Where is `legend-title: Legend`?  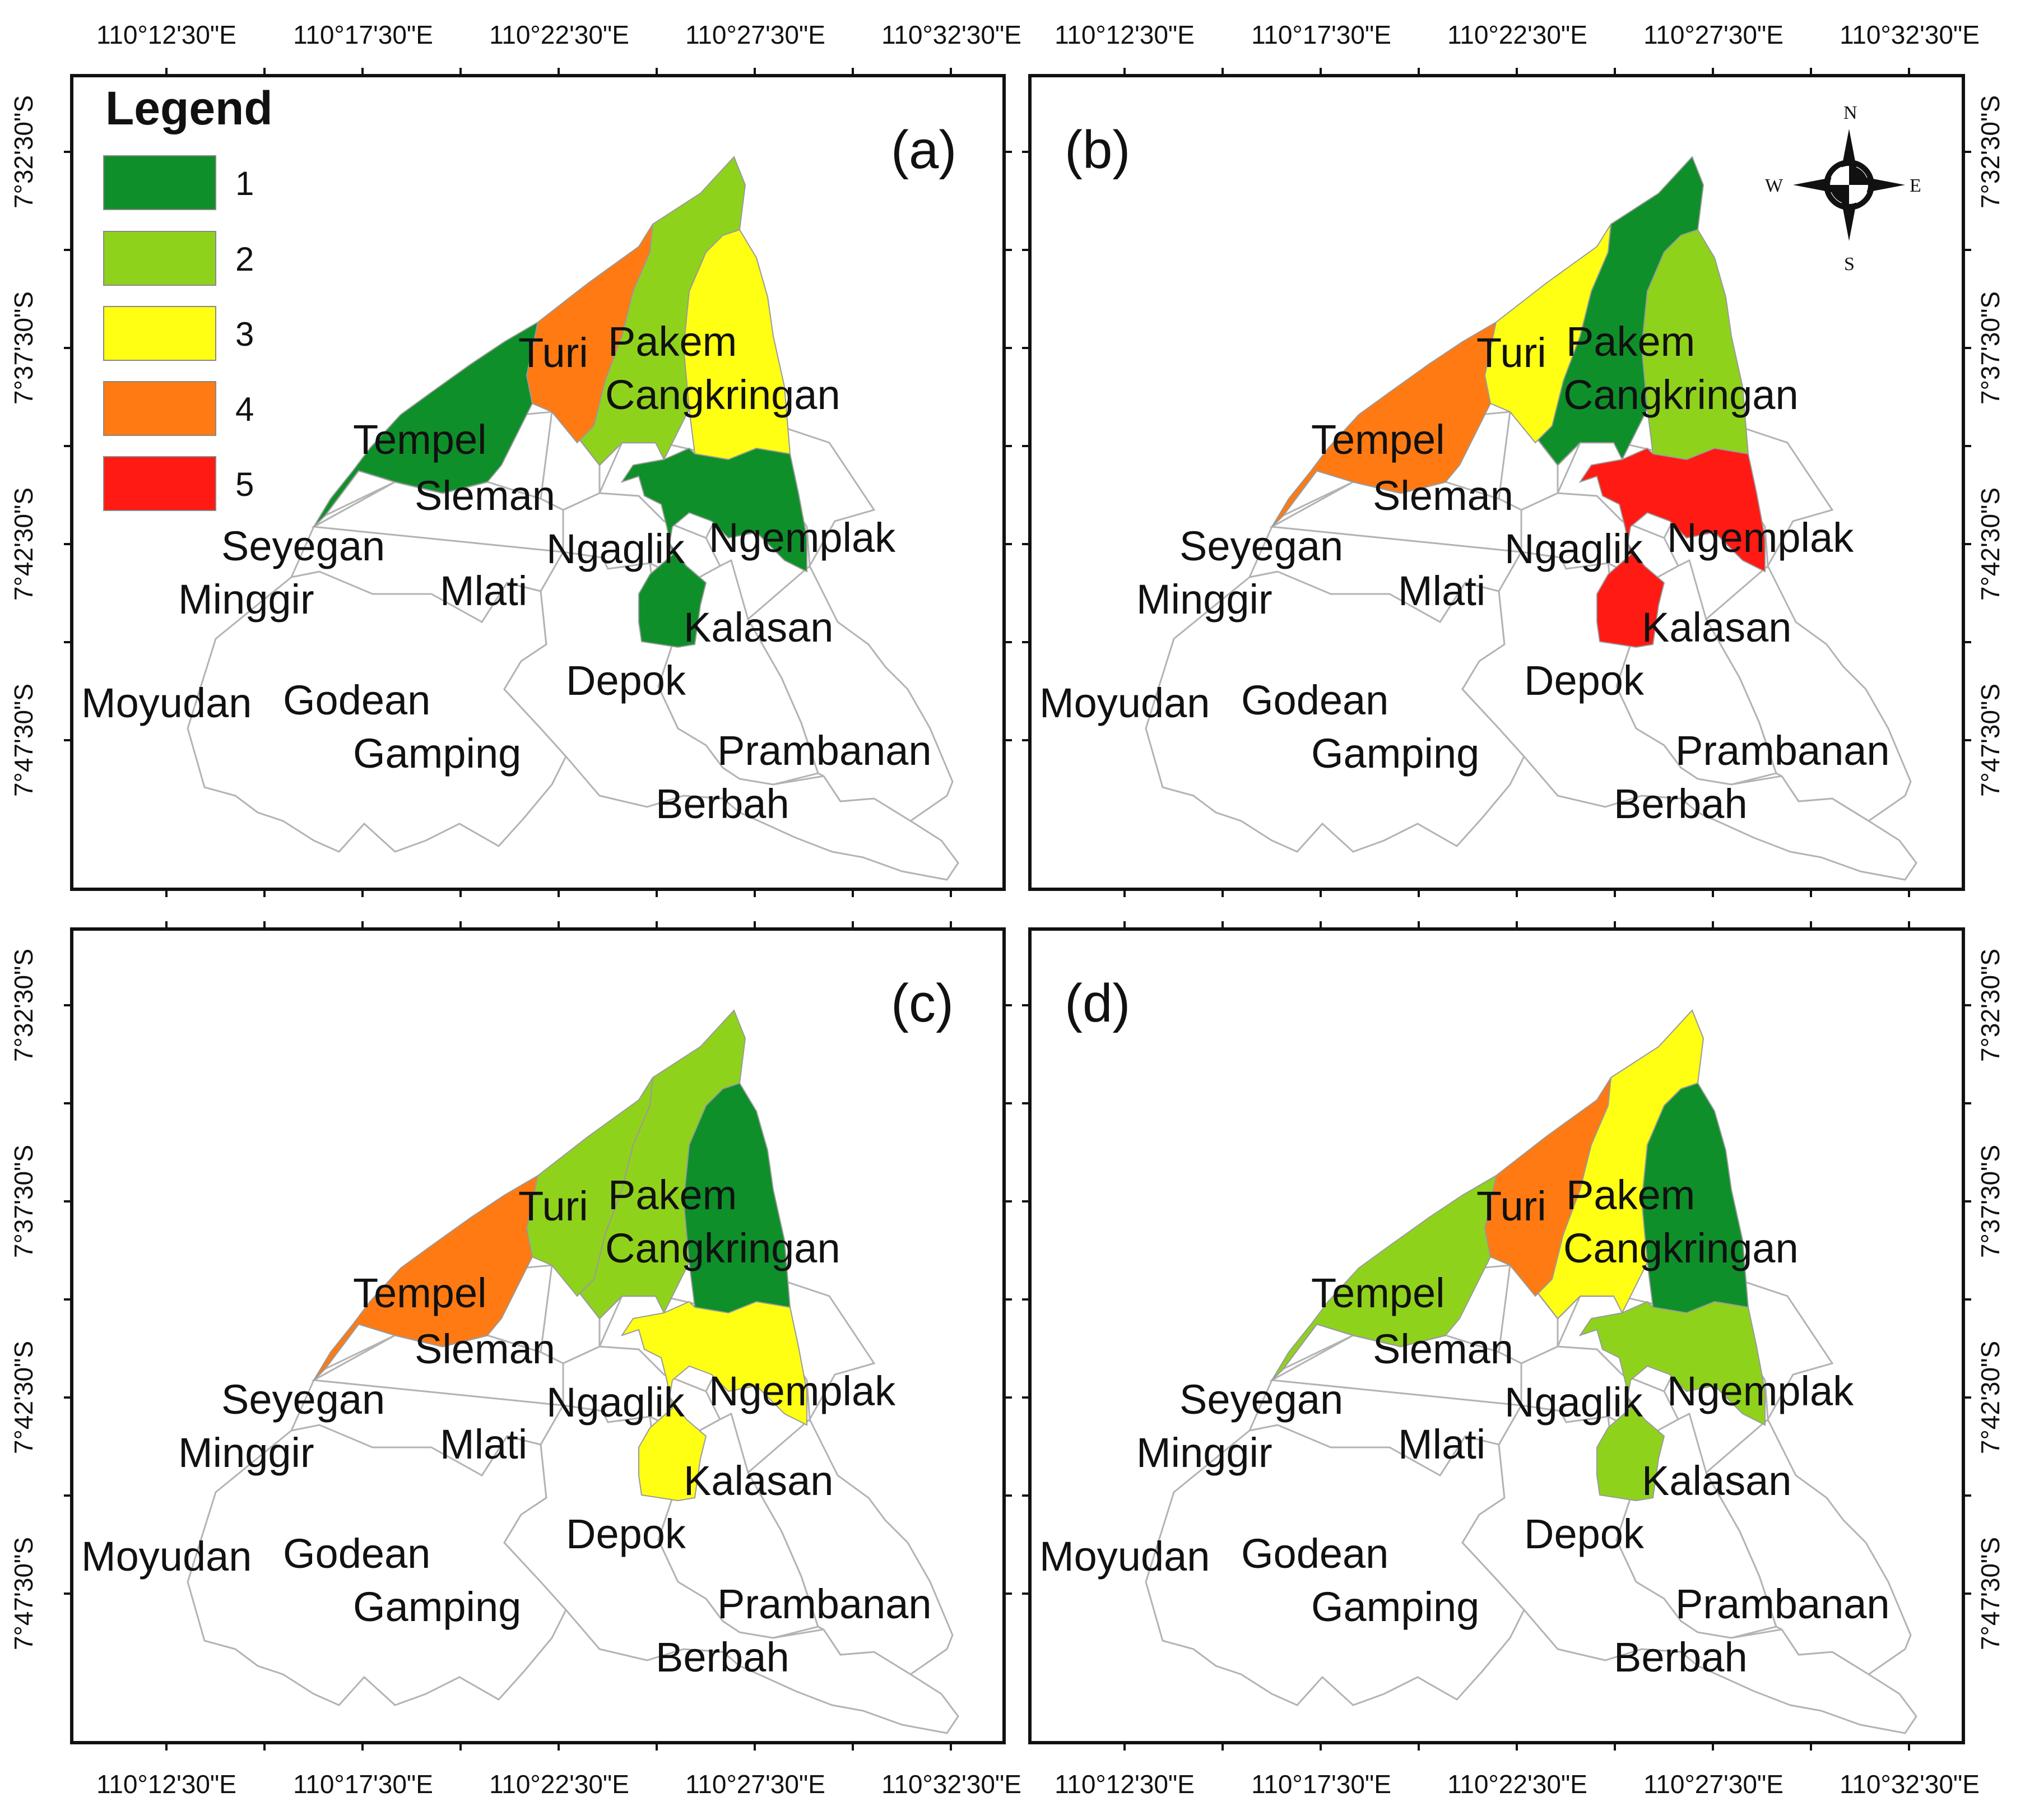
legend-title: Legend is located at coordinates (189, 108).